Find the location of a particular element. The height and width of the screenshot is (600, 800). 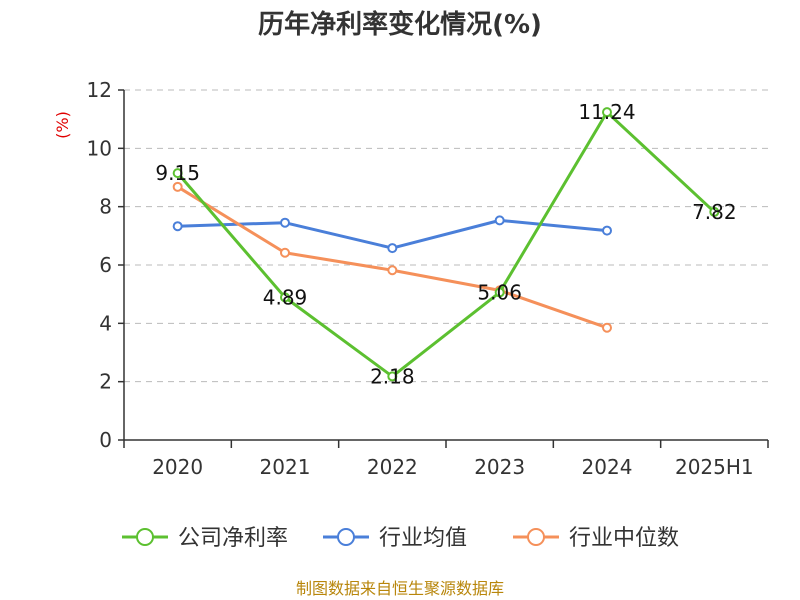

y-tick-label: 12 is located at coordinates (99, 90).